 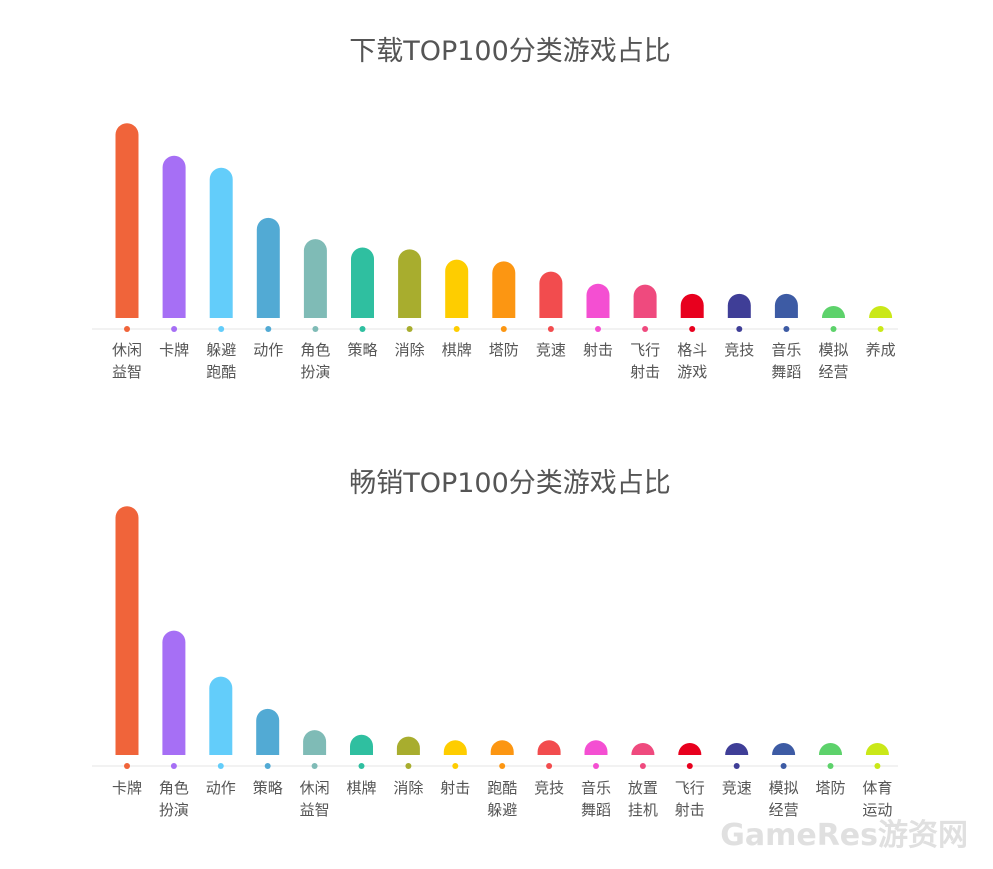 I want to click on chart-title: 下载TOP100分类游戏占比, so click(x=510, y=51).